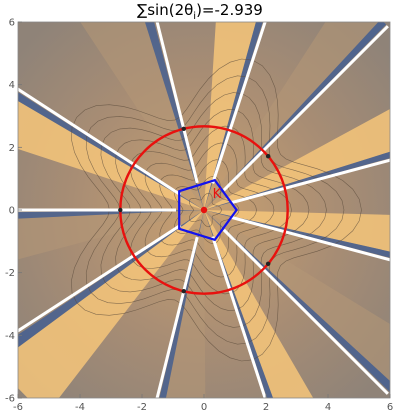 This screenshot has height=420, width=400. Describe the element at coordinates (12, 23) in the screenshot. I see `y-tick-label: 6` at that location.